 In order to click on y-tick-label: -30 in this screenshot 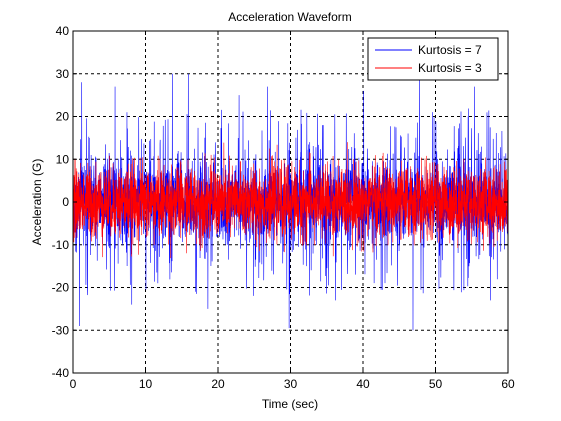, I will do `click(61, 330)`.